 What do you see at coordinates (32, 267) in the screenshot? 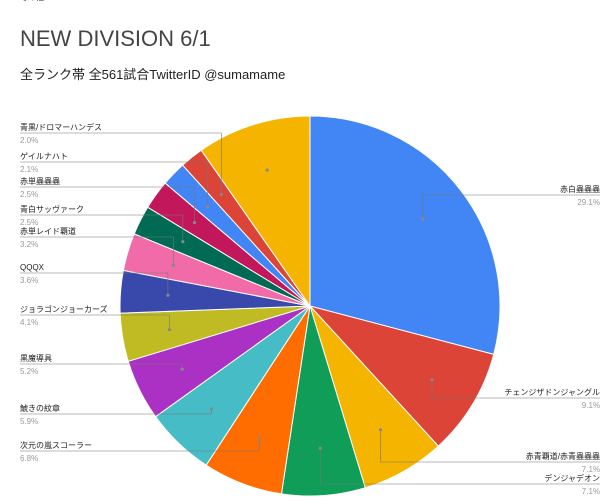
I see `slice-label-name-8: QQQX` at bounding box center [32, 267].